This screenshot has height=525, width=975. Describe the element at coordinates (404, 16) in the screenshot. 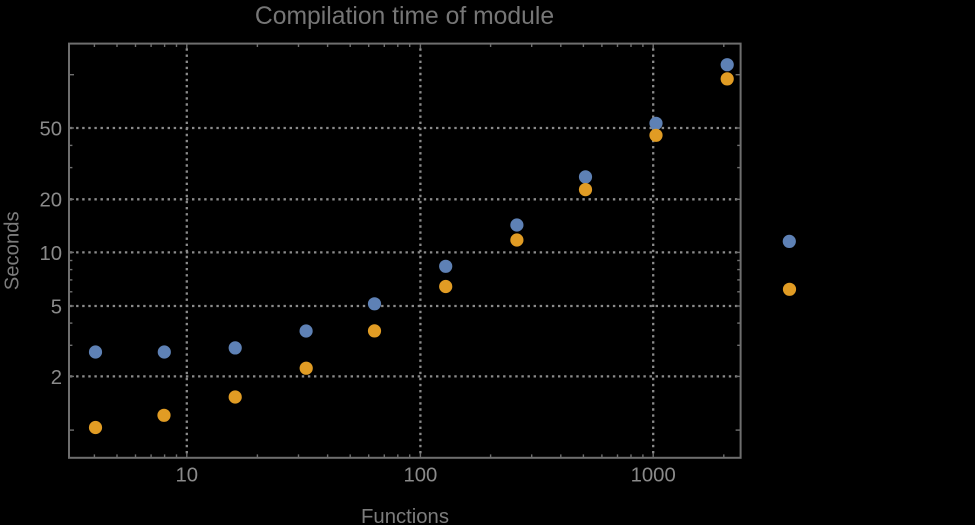

I see `svg-text: Compilation time of module` at that location.